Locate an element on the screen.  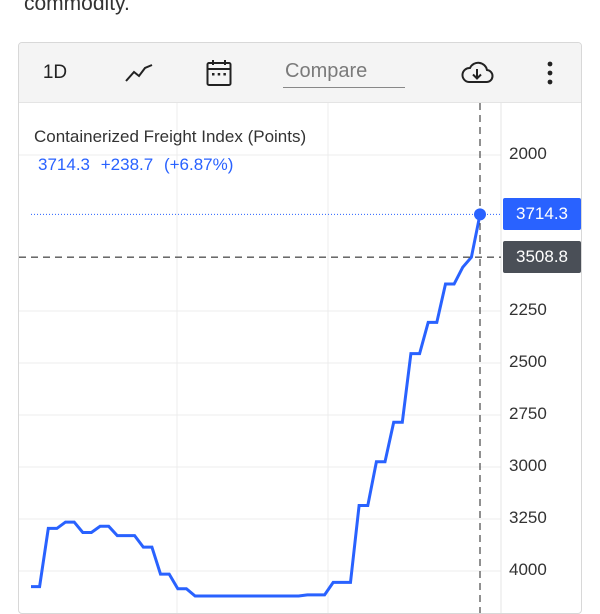
chart-legend-values: 3714.3 +238.7 (+6.87%) is located at coordinates (138, 165).